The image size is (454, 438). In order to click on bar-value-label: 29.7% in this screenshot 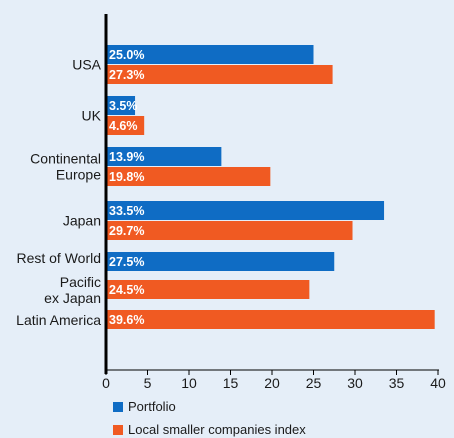, I will do `click(126, 231)`.